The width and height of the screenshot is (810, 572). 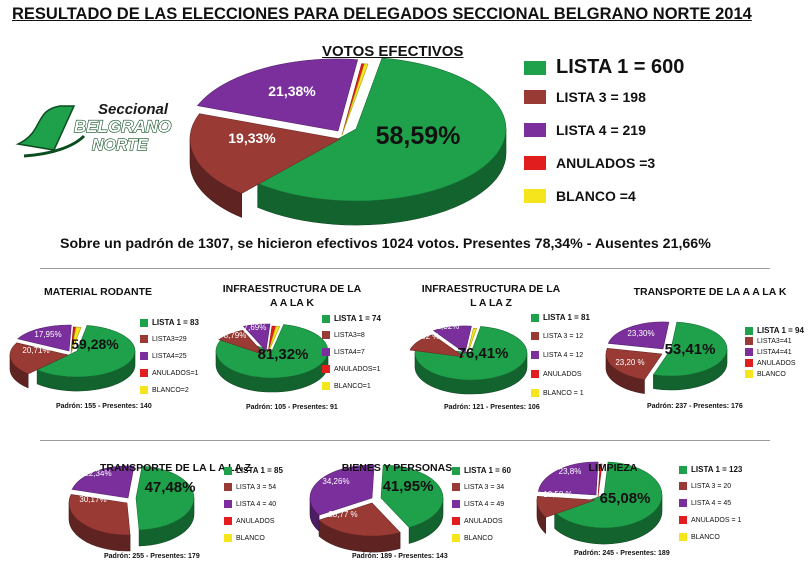 What do you see at coordinates (425, 336) in the screenshot?
I see `pie-label-infra_lz-1: 11,32 %` at bounding box center [425, 336].